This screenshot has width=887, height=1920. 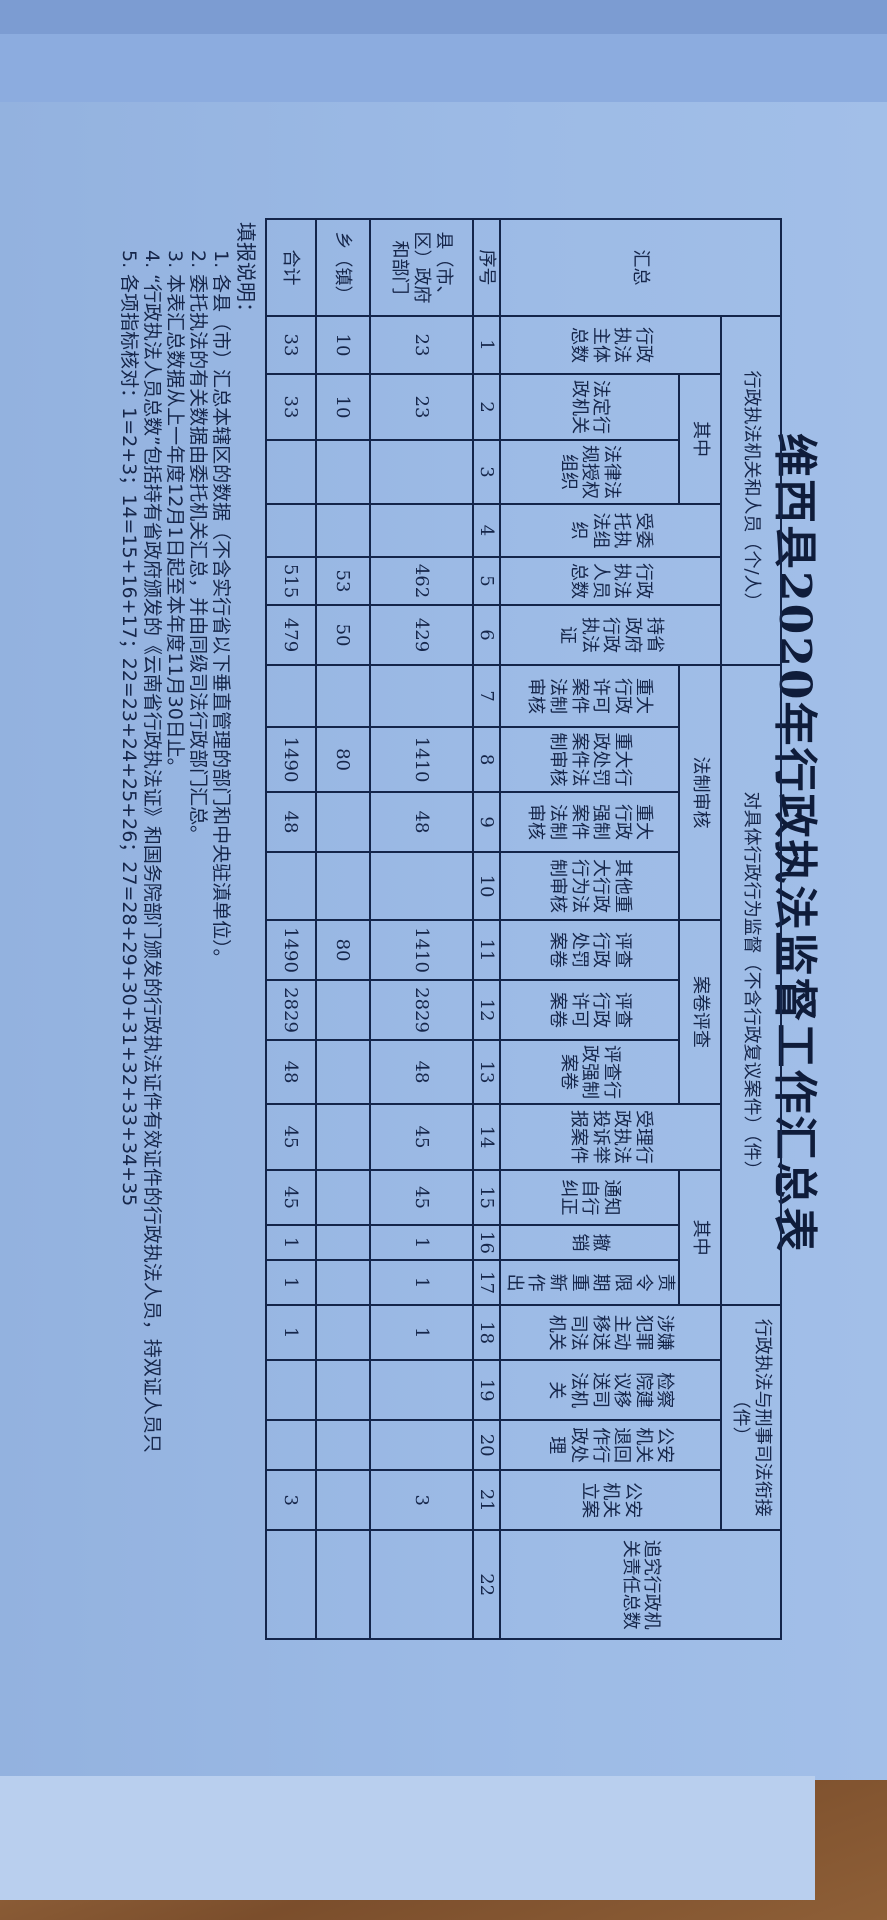 I want to click on table-cell: 479, so click(x=290, y=635).